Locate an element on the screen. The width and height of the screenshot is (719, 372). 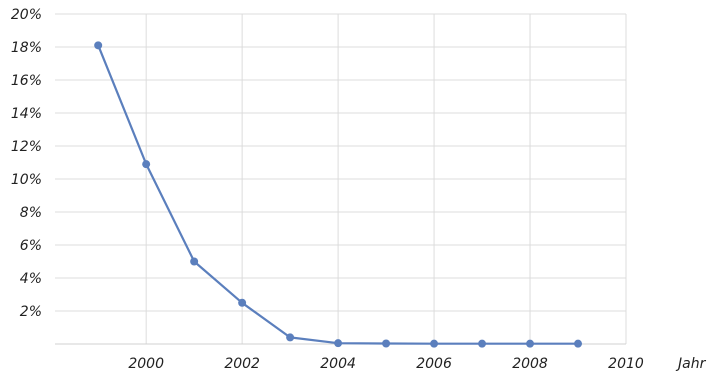
y-tick-label: 2% is located at coordinates (31, 312).